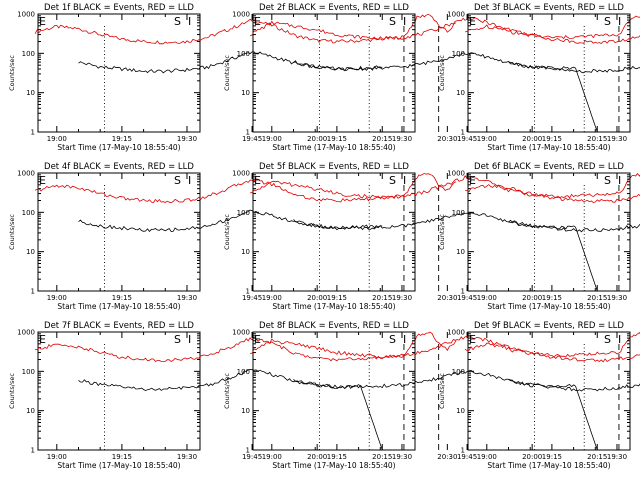  What do you see at coordinates (119, 8) in the screenshot?
I see `panel-title: Det 1f BLACK = Events, RED = LLD` at bounding box center [119, 8].